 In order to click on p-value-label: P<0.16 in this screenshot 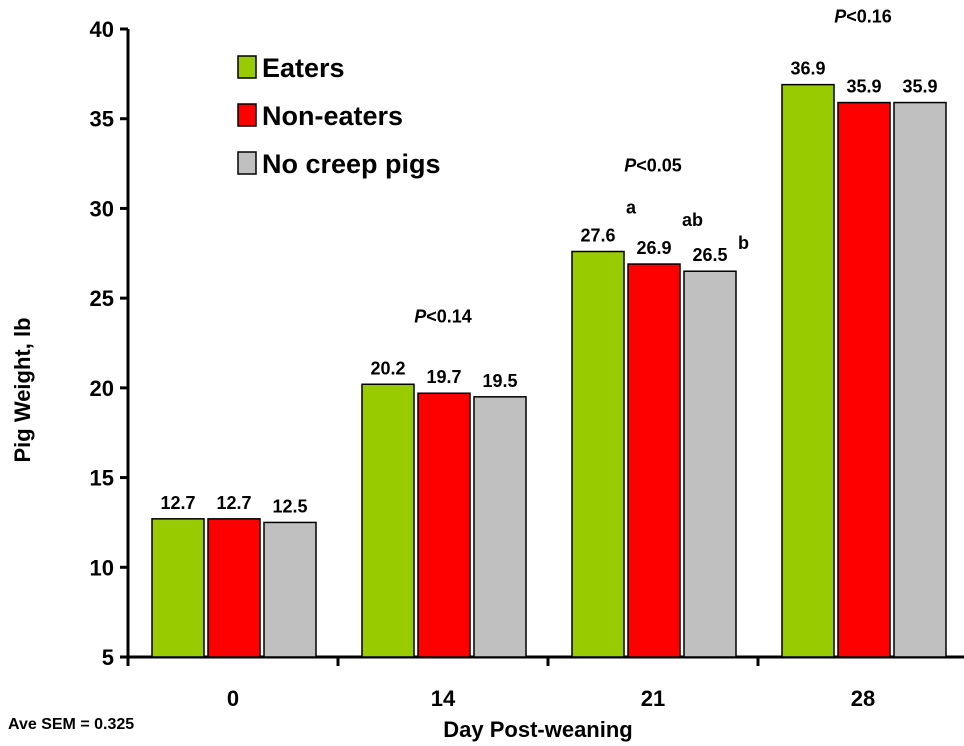, I will do `click(863, 17)`.